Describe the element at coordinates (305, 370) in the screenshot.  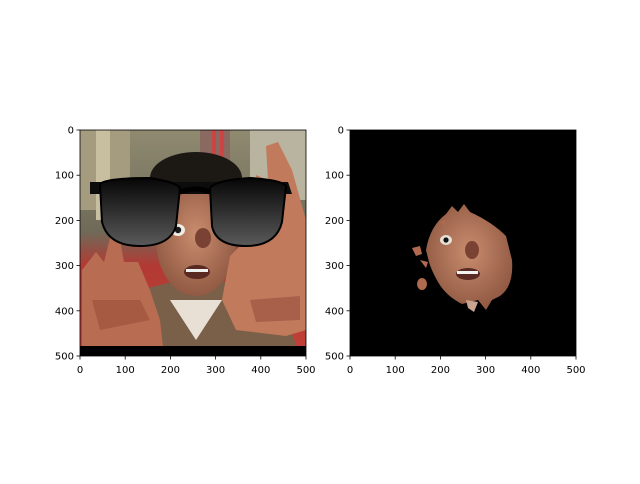
I see `left-xtick-label: 500` at that location.